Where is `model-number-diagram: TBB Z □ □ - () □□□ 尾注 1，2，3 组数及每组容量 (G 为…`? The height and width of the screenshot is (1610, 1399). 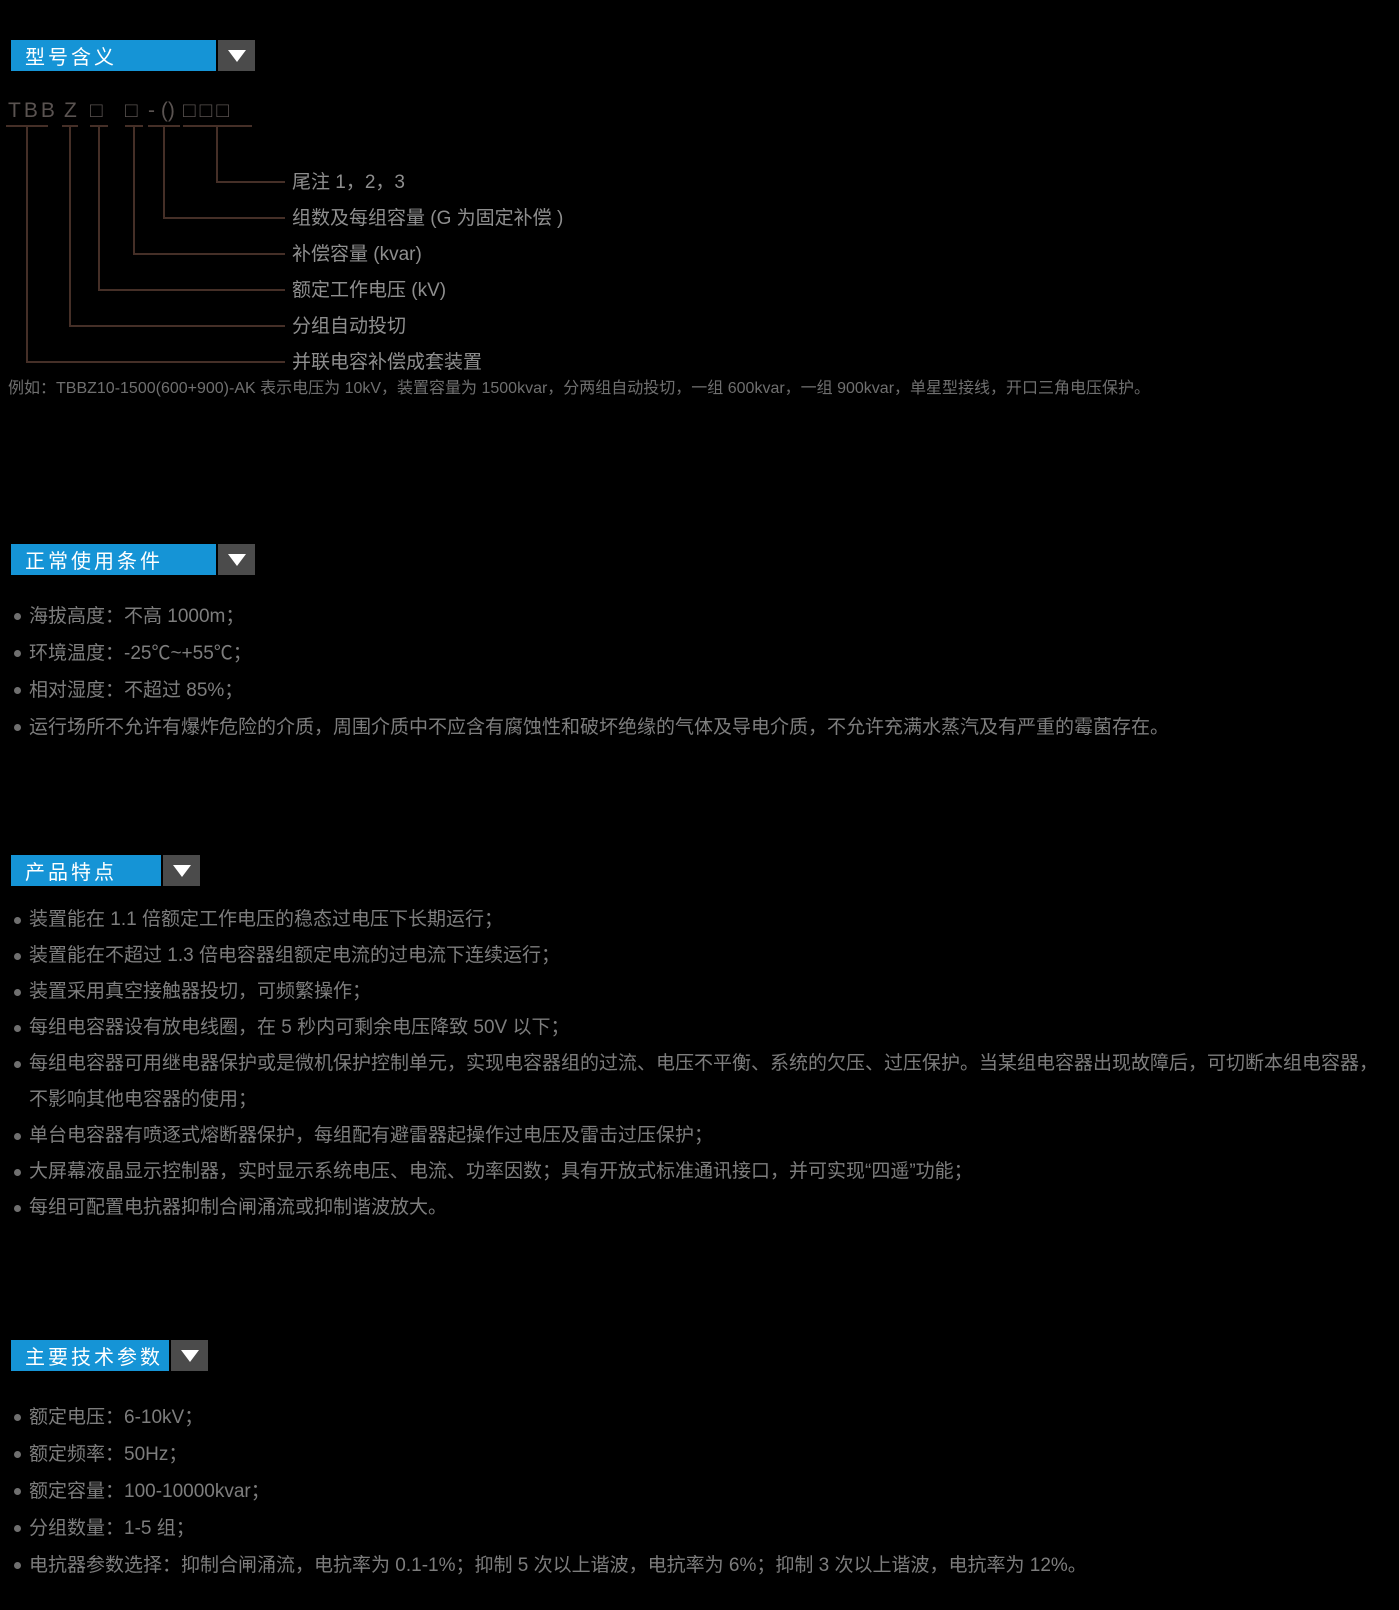
model-number-diagram: TBB Z □ □ - () □□□ 尾注 1，2，3 组数及每组容量 (G 为… is located at coordinates (390, 241).